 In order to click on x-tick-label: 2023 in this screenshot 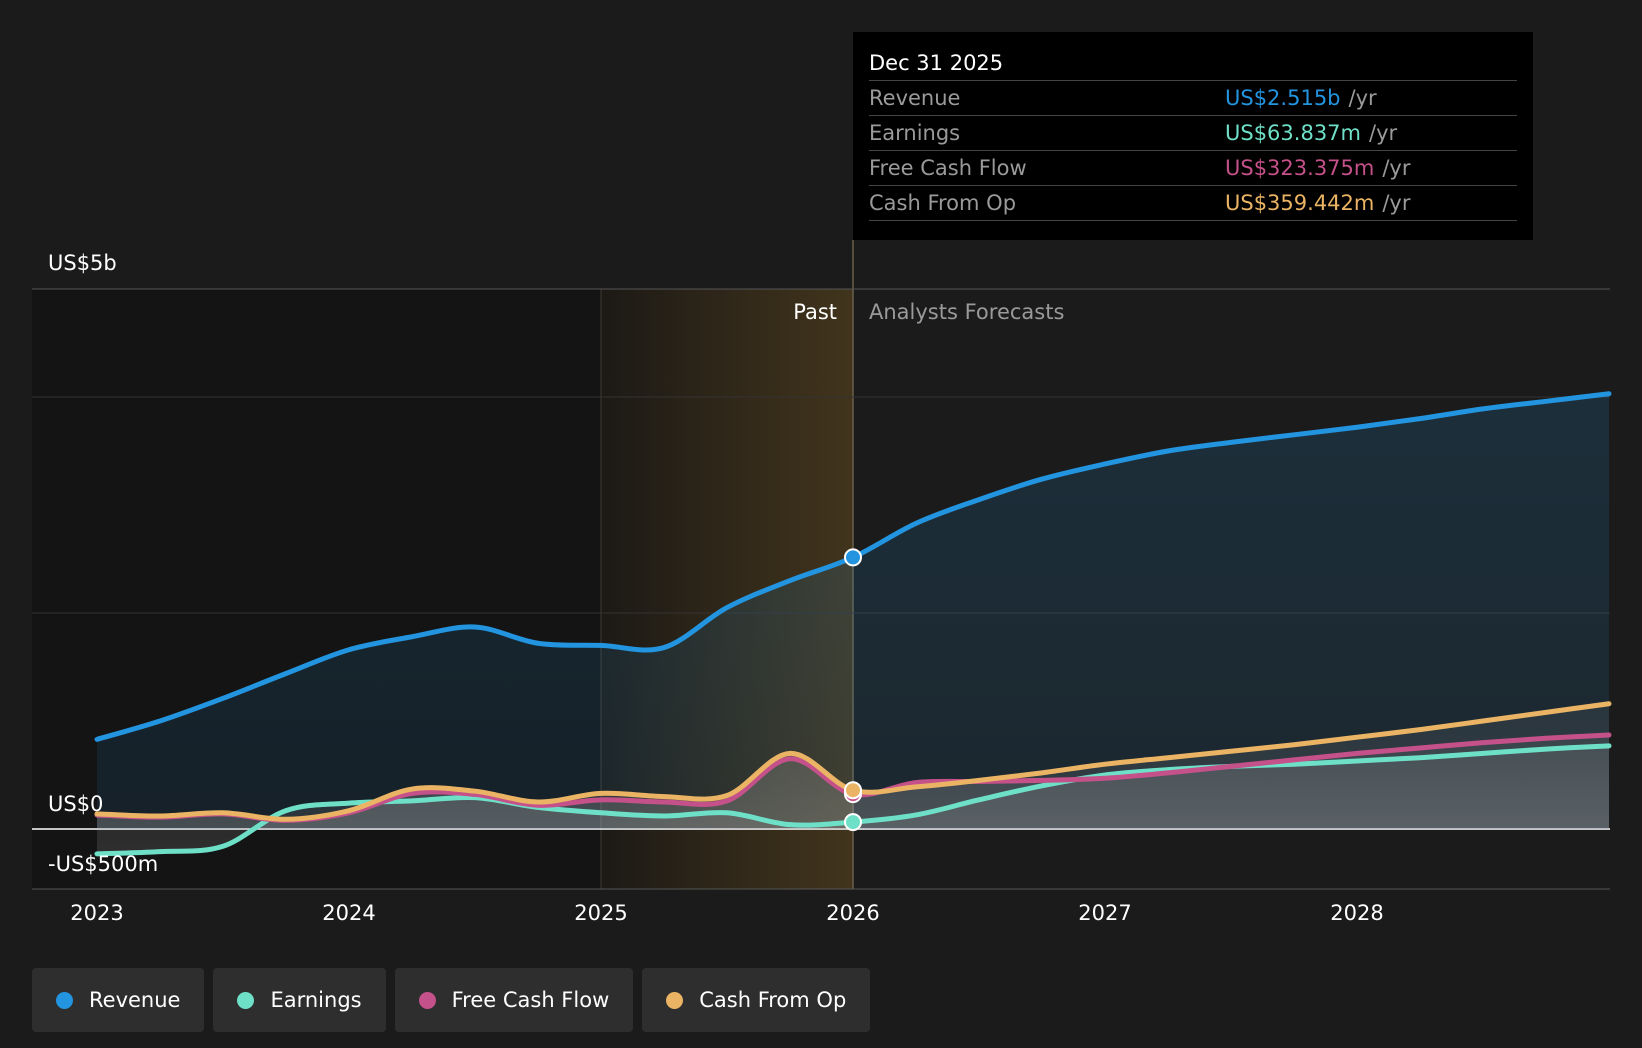, I will do `click(96, 913)`.